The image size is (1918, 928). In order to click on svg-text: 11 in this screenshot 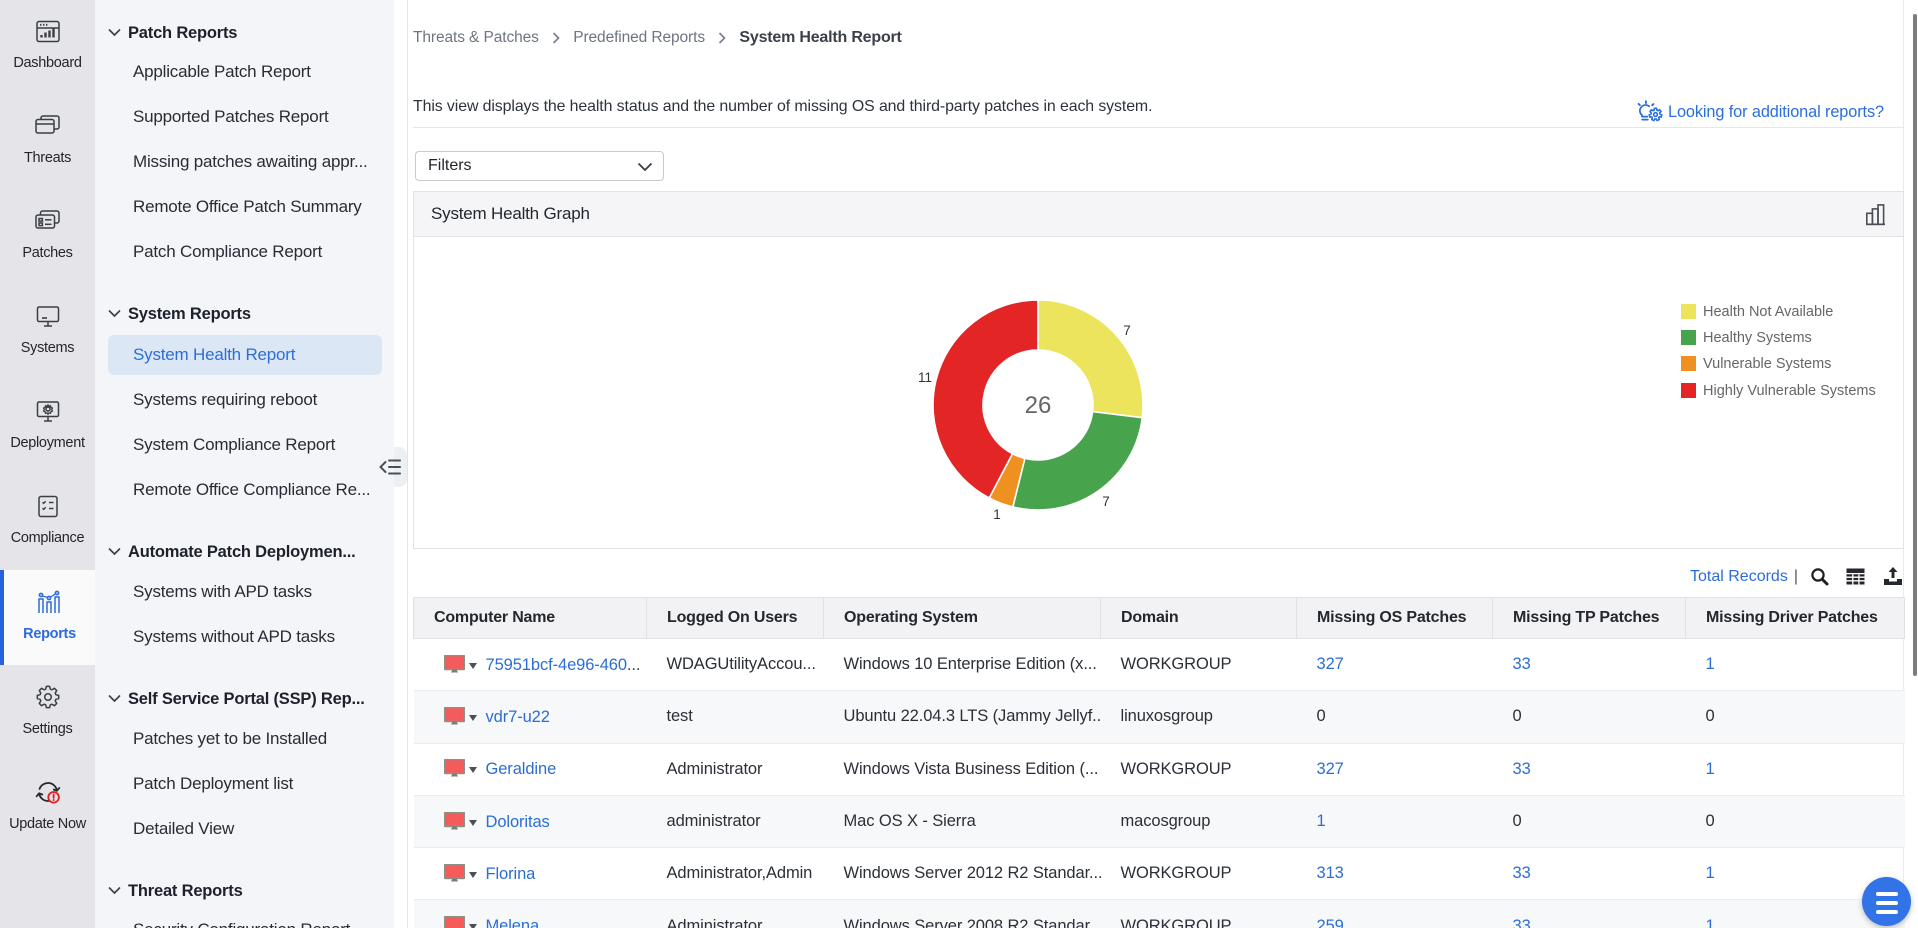, I will do `click(925, 377)`.